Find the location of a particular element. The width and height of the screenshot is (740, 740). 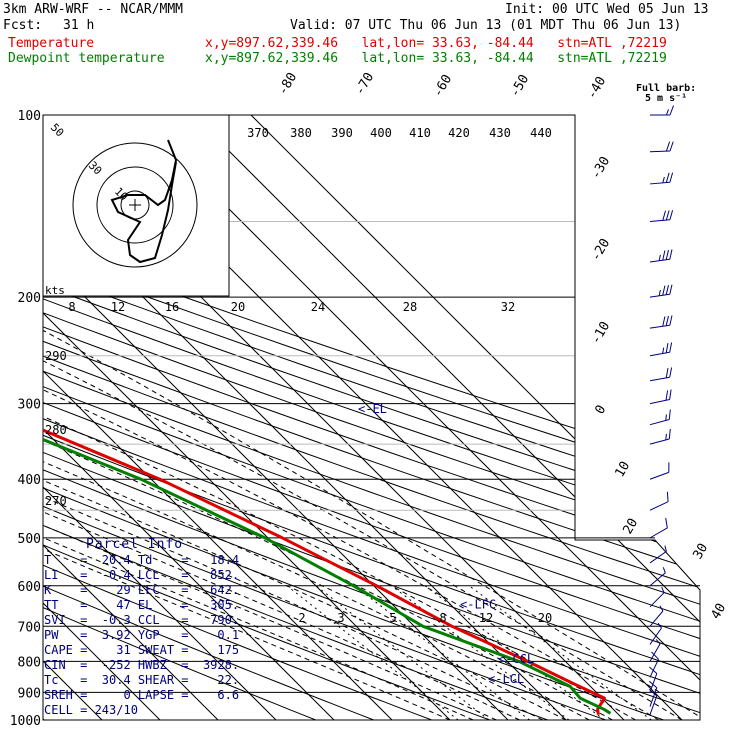

theta-label: 270 is located at coordinates (56, 501).